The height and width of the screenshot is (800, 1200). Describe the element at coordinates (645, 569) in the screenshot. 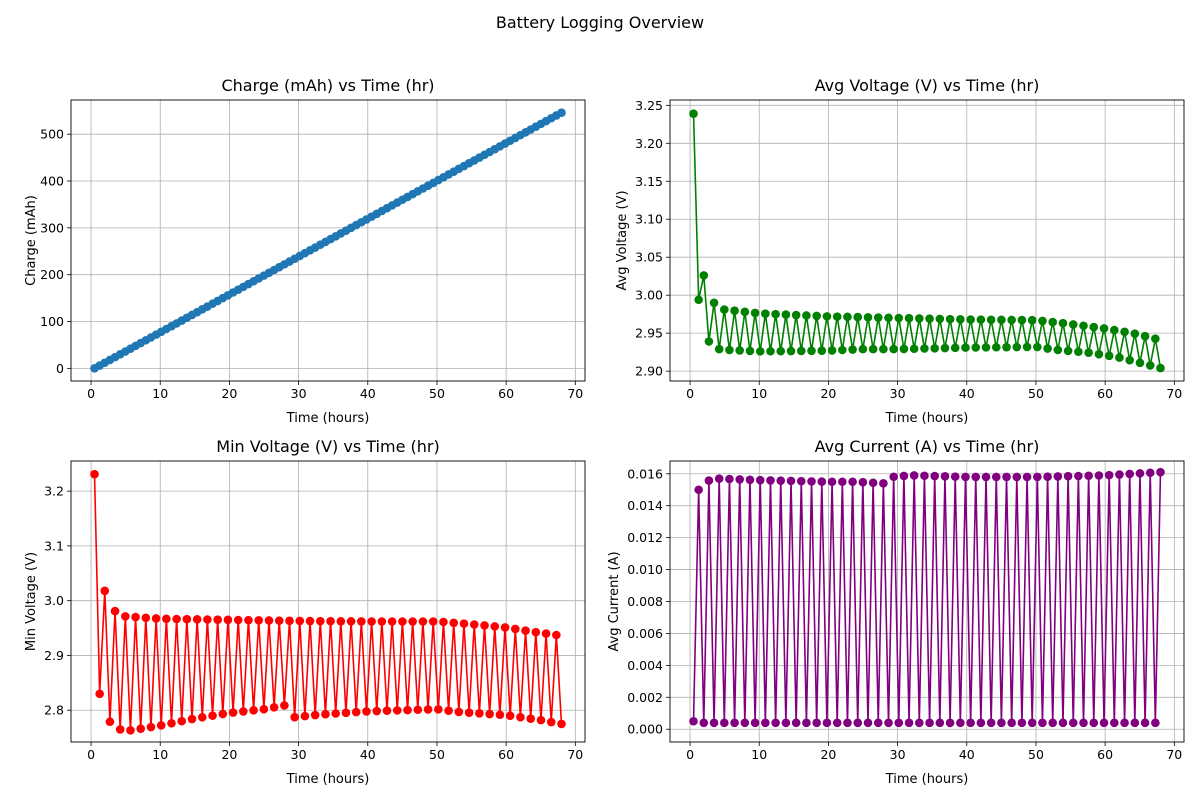

I see `y-tick-label: 0.010` at that location.